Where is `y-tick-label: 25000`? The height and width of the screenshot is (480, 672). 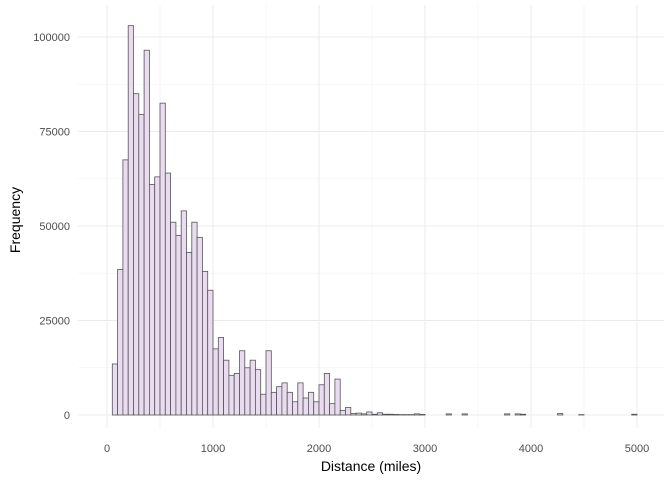 y-tick-label: 25000 is located at coordinates (54, 322).